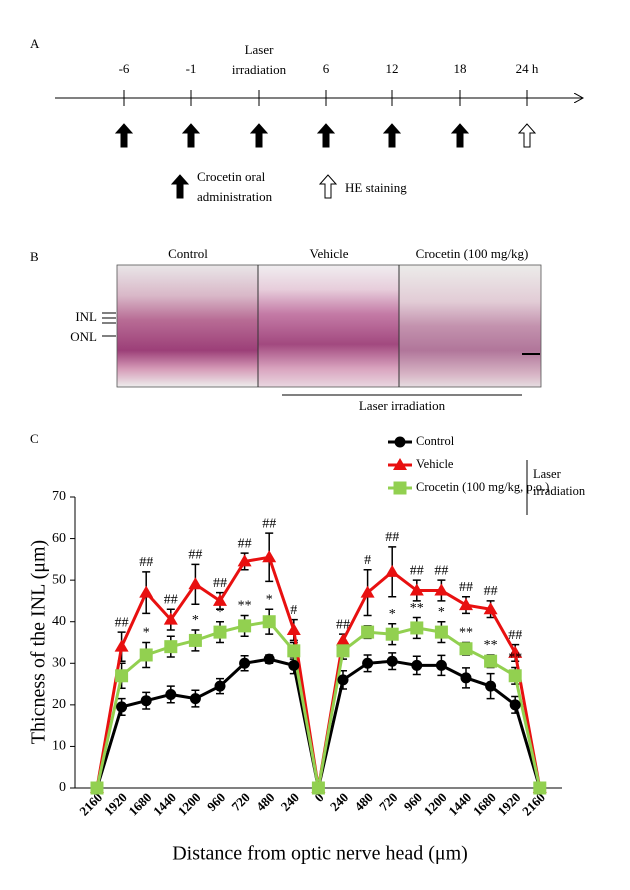  I want to click on timeline-label: Laser irradiation, so click(259, 59).